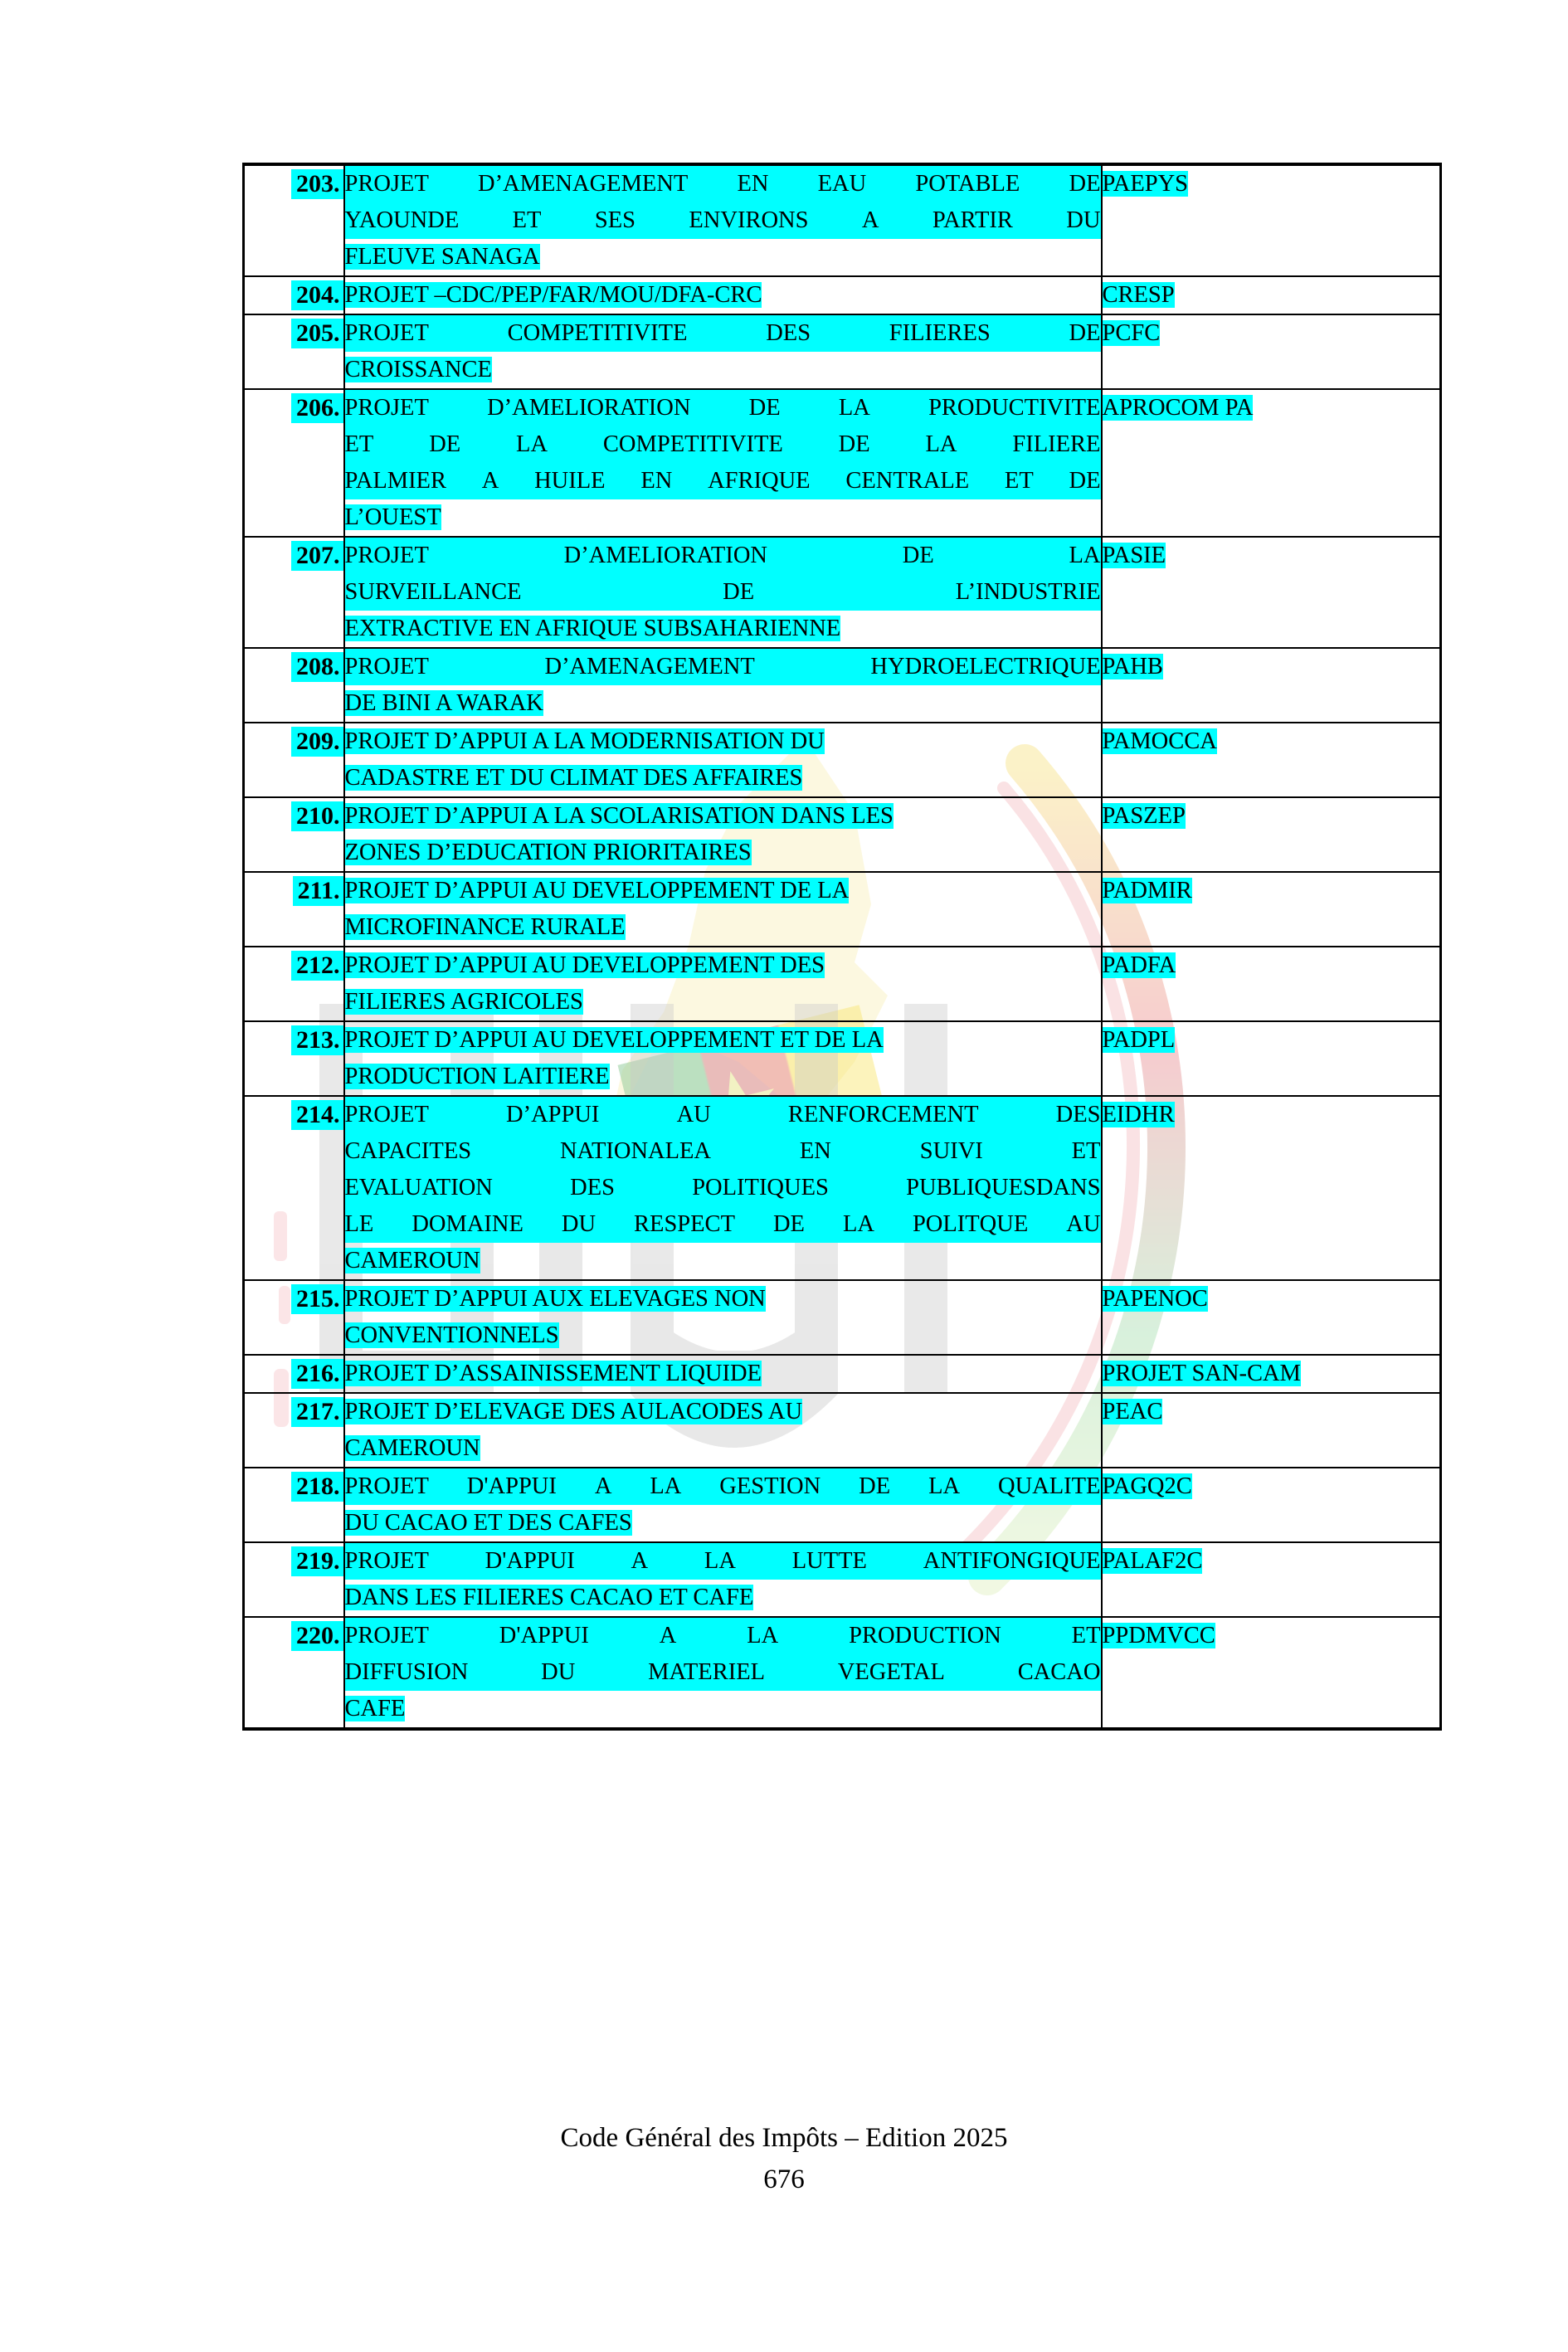 The height and width of the screenshot is (2352, 1568). Describe the element at coordinates (722, 1151) in the screenshot. I see `description-line: CAPACITES NATIONALEA EN SUIVI ET` at that location.